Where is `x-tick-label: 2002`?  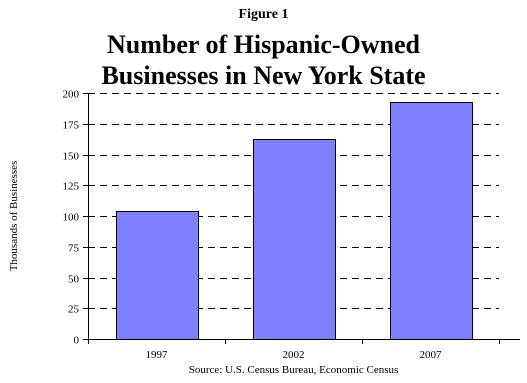 x-tick-label: 2002 is located at coordinates (294, 355).